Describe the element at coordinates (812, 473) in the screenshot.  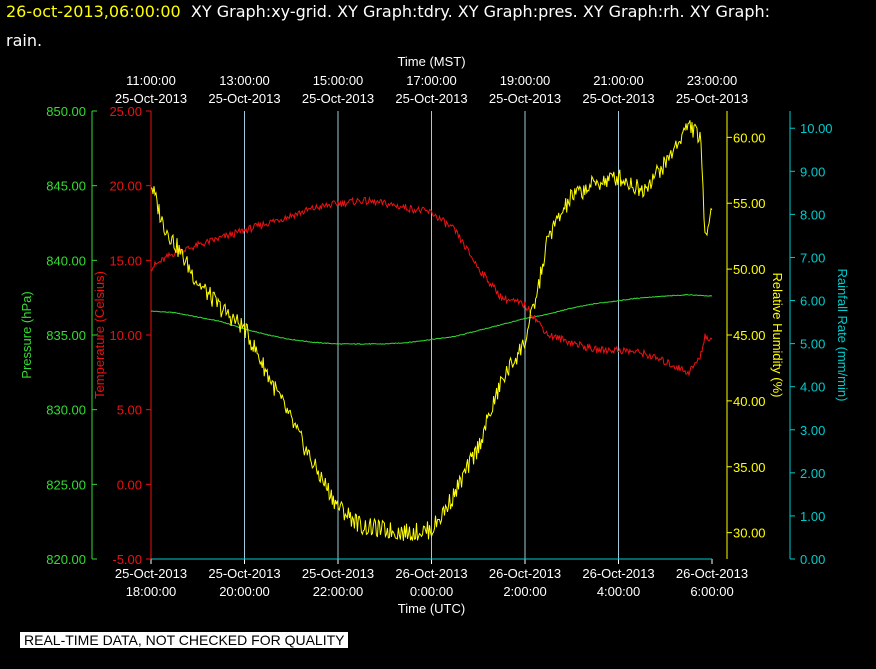
I see `rainfall-tick-label: 2.00` at that location.